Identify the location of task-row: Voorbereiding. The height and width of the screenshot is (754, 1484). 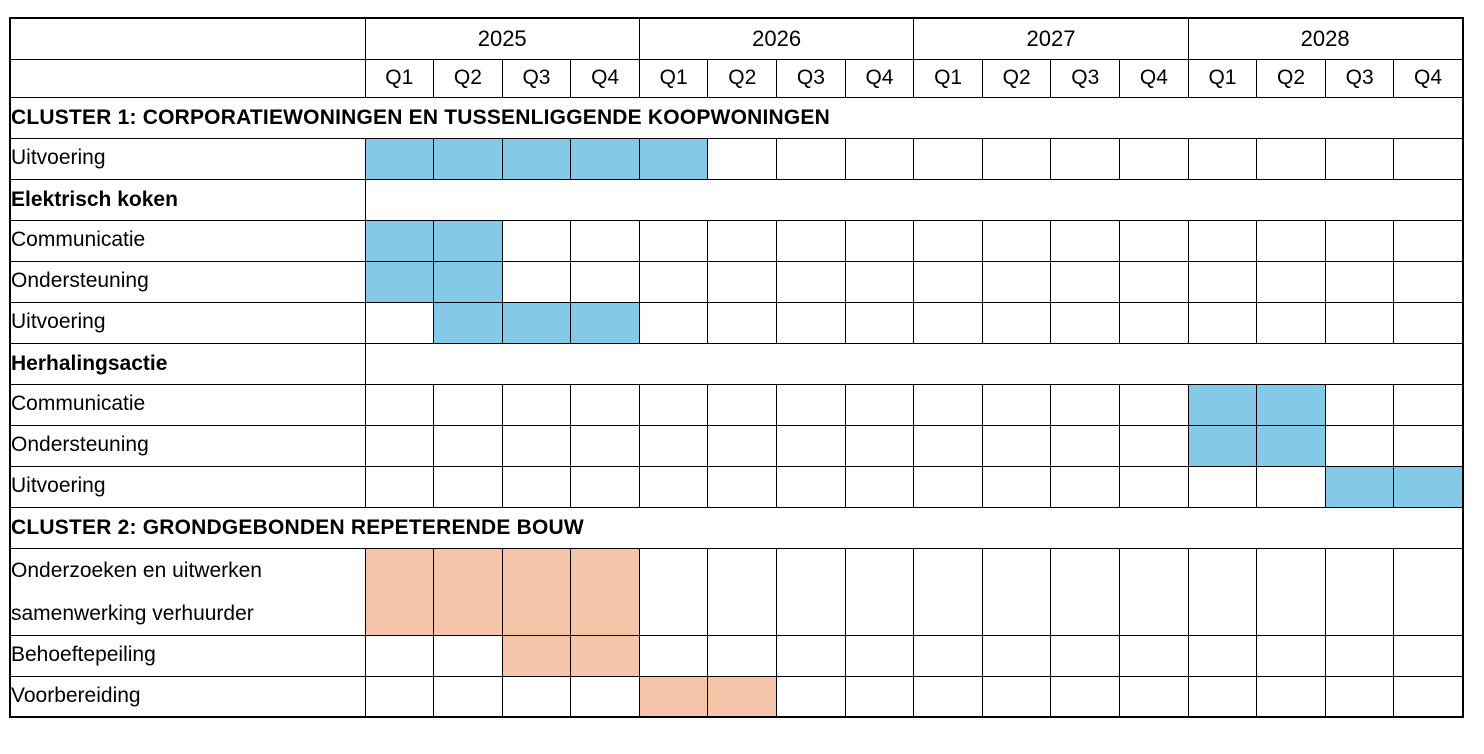
(736, 696).